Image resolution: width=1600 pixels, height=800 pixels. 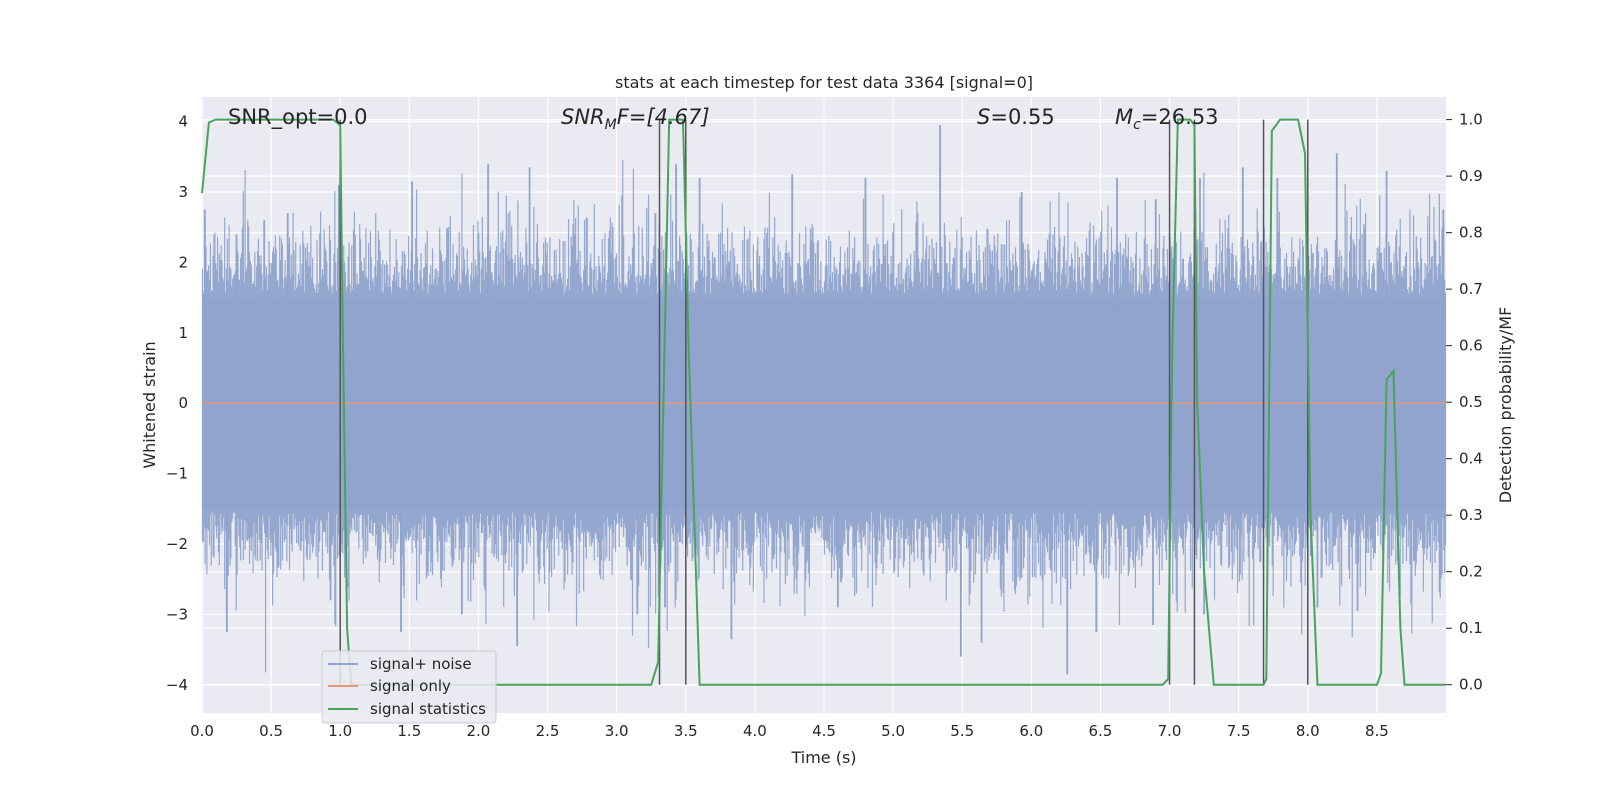 I want to click on x-tick-label: 7.5, so click(x=1239, y=731).